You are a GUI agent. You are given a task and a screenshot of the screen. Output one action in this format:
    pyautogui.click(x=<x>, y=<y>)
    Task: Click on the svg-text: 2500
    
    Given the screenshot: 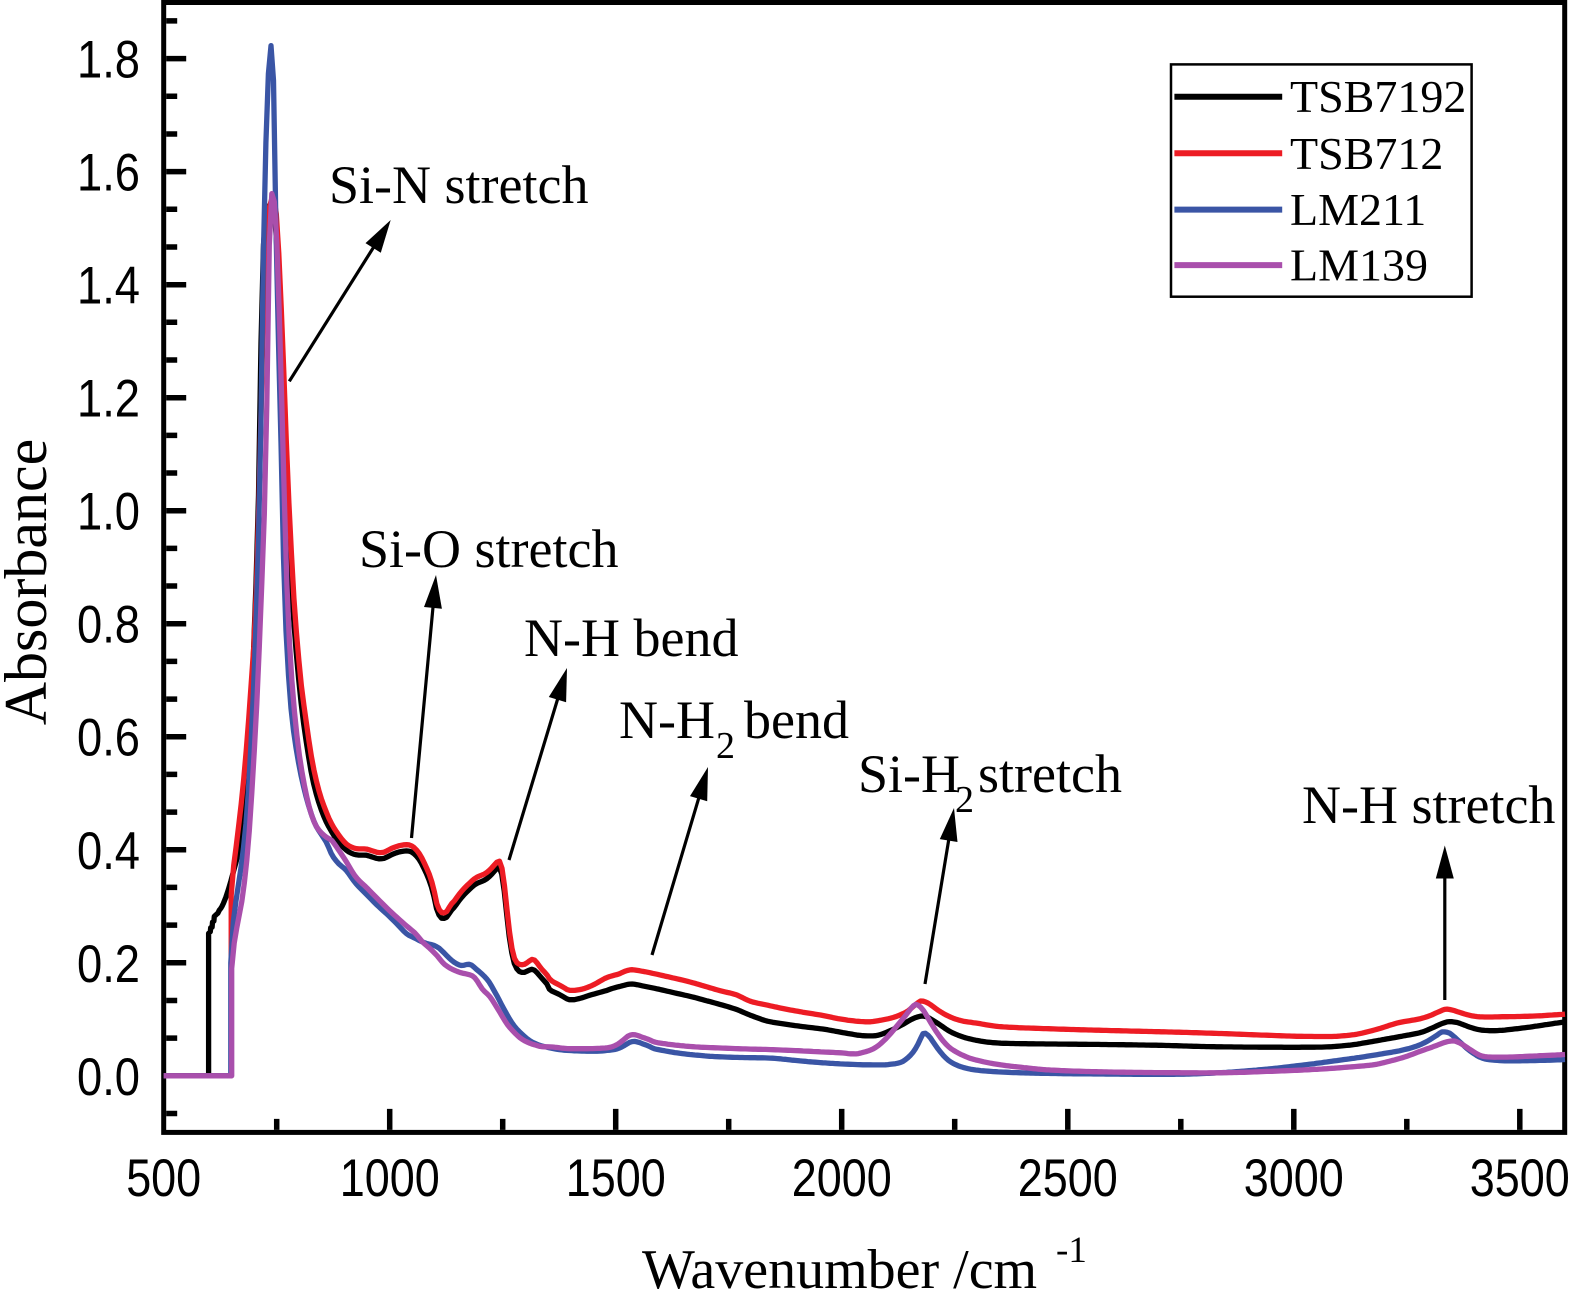 What is the action you would take?
    pyautogui.click(x=1068, y=1178)
    